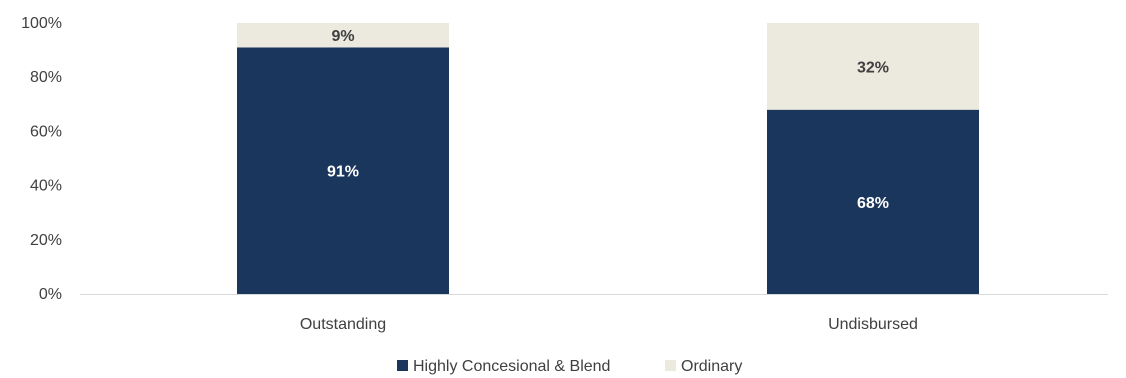 This screenshot has height=378, width=1126. I want to click on y-tick-label: 20%, so click(46, 240).